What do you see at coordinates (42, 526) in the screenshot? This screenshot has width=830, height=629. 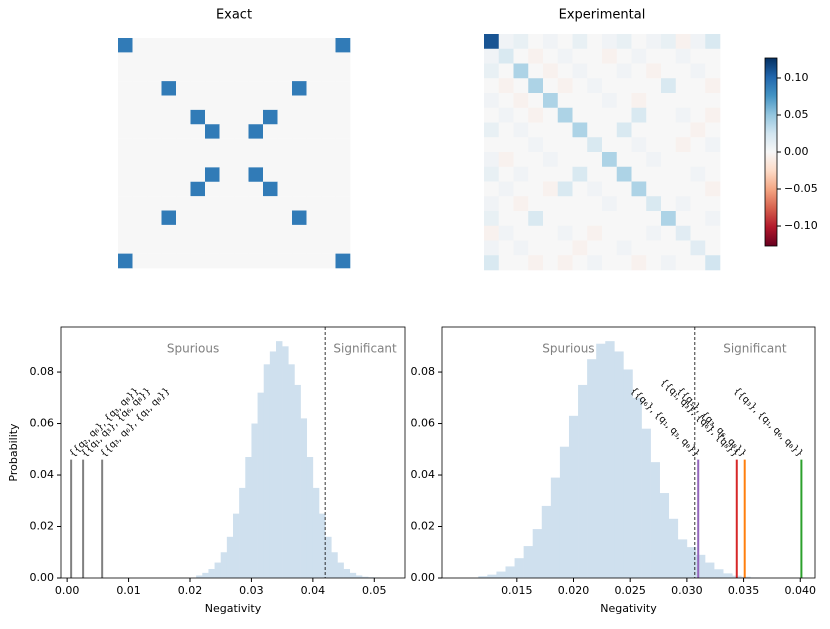 I see `y-tick-label: 0.02` at bounding box center [42, 526].